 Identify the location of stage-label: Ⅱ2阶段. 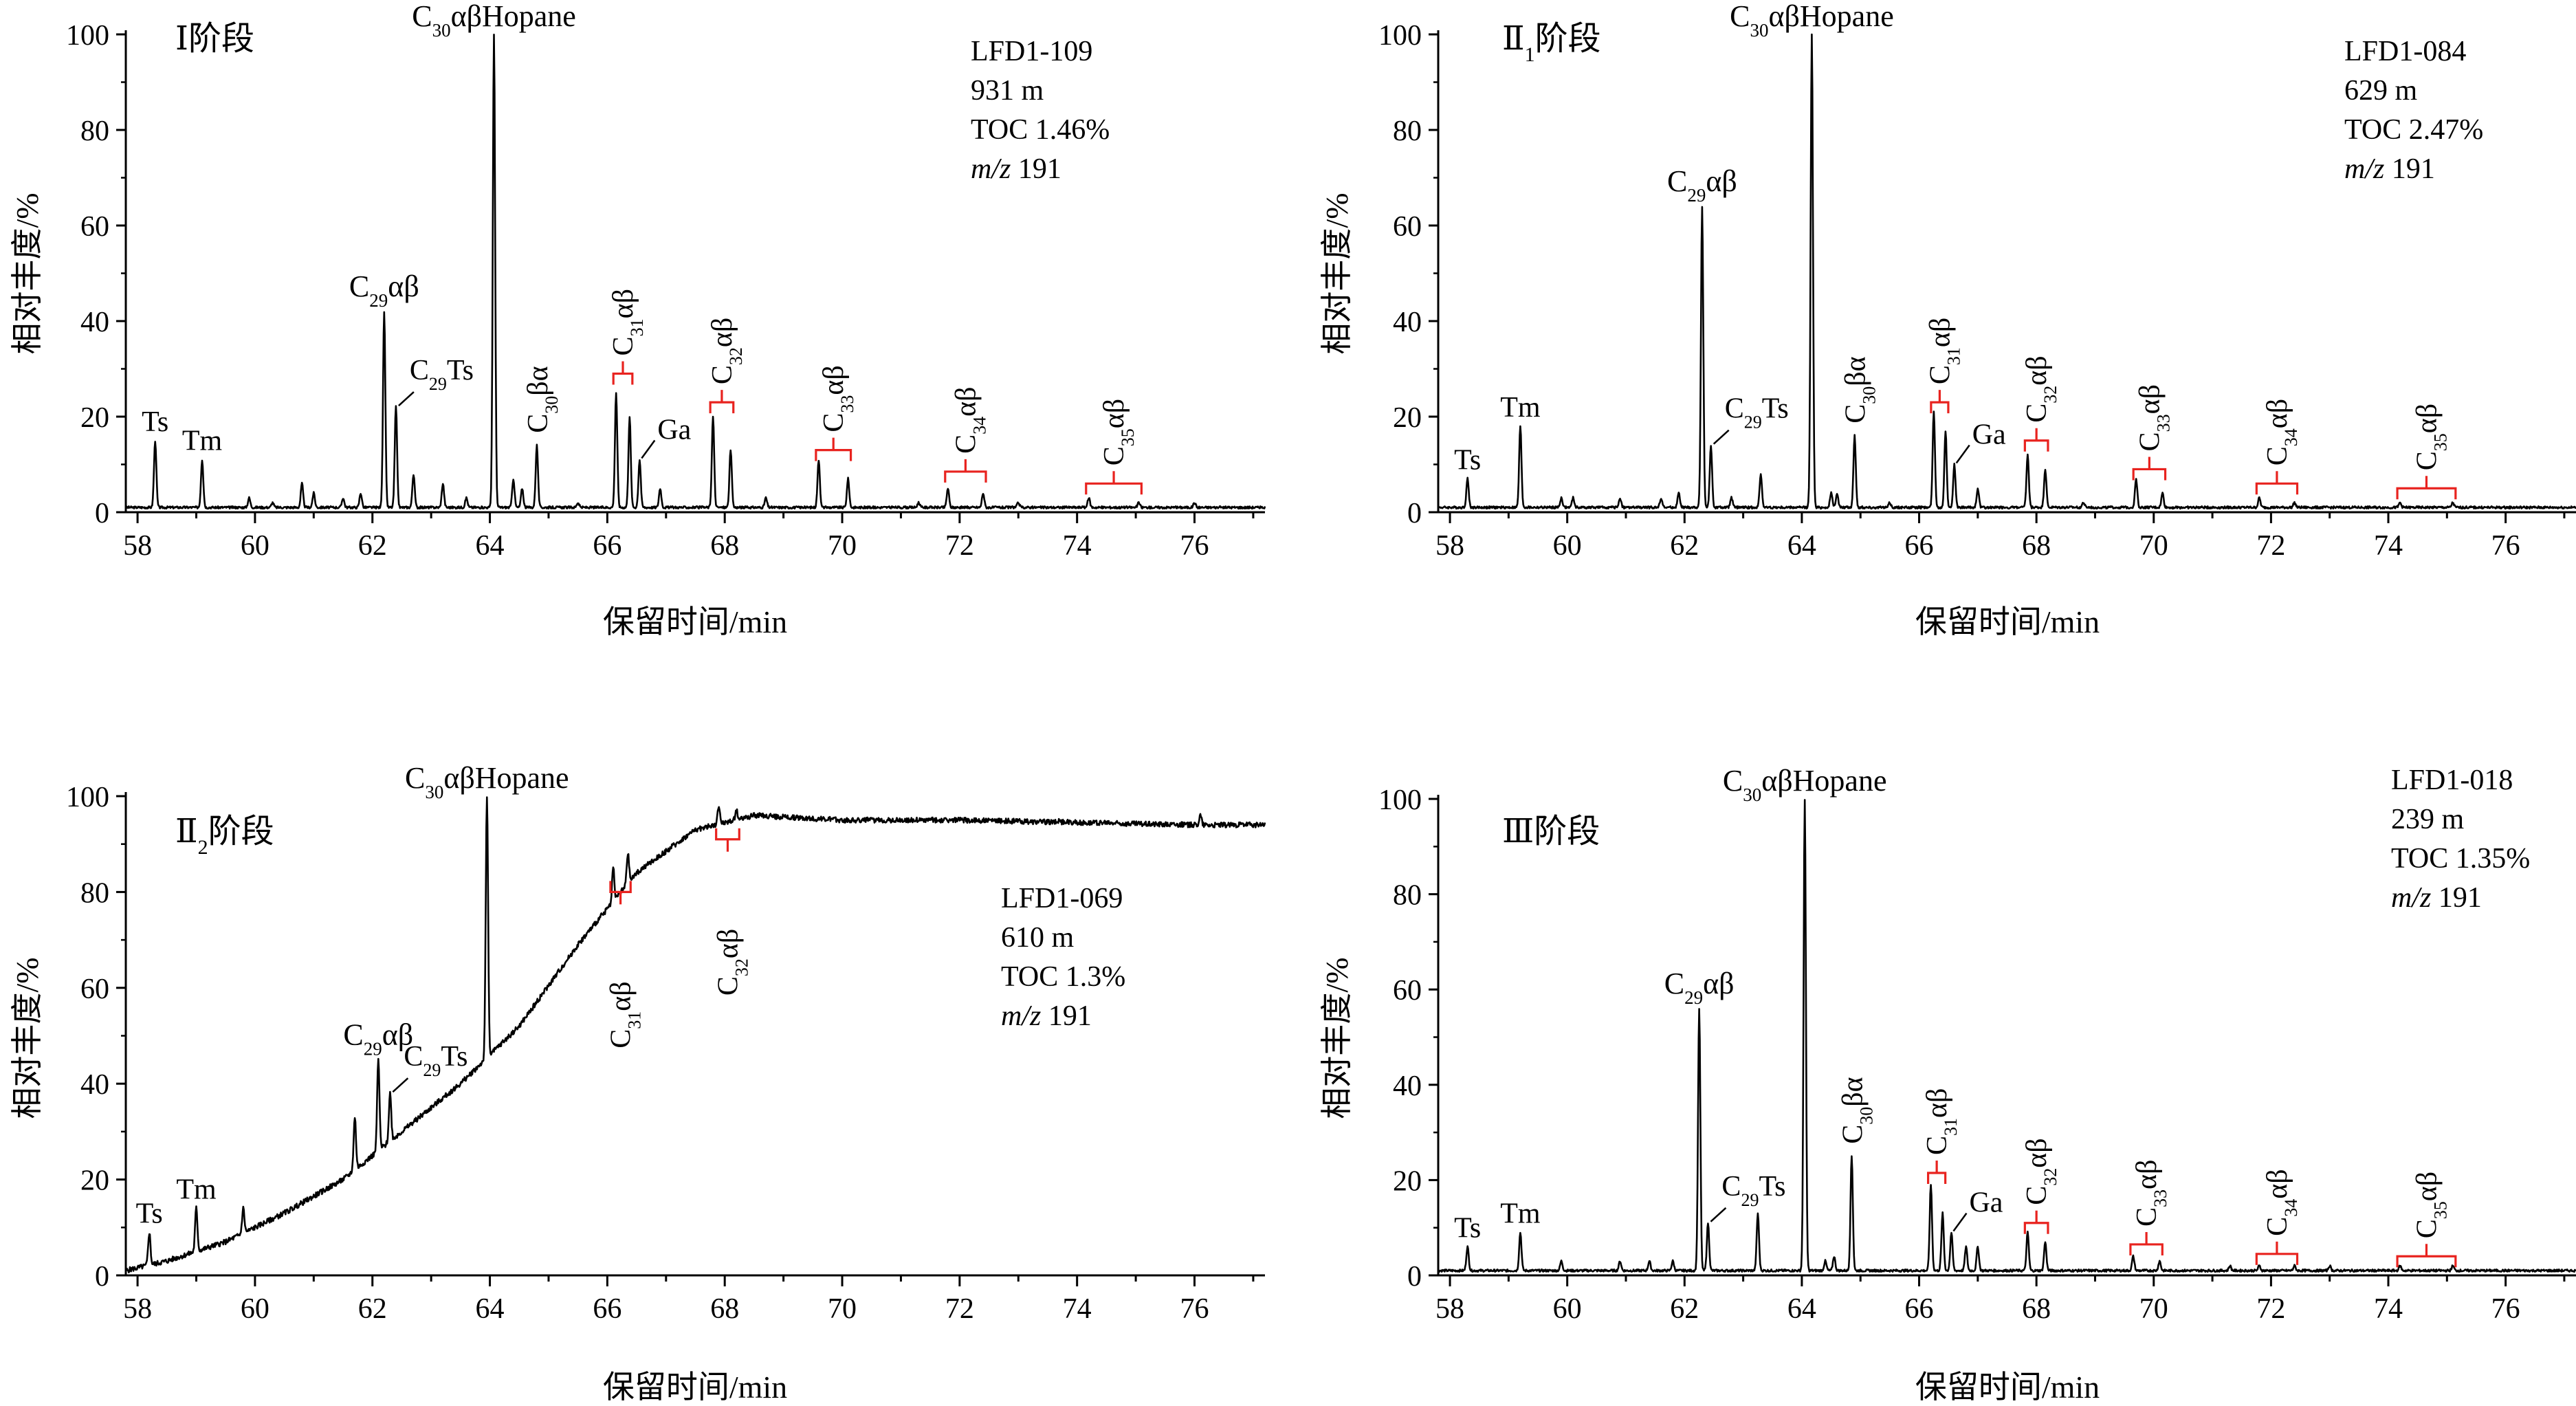
(224, 836).